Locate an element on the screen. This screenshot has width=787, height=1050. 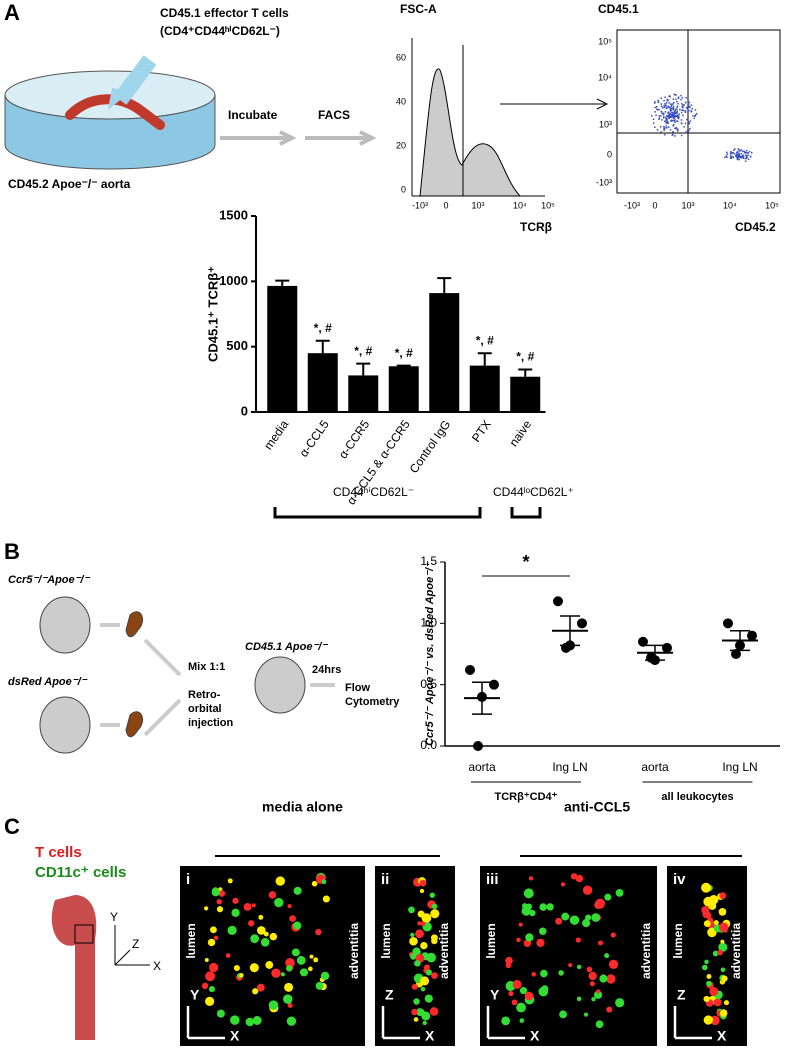
y-axis-label: CD45.1⁺ TCRβ⁺ is located at coordinates (212, 314).